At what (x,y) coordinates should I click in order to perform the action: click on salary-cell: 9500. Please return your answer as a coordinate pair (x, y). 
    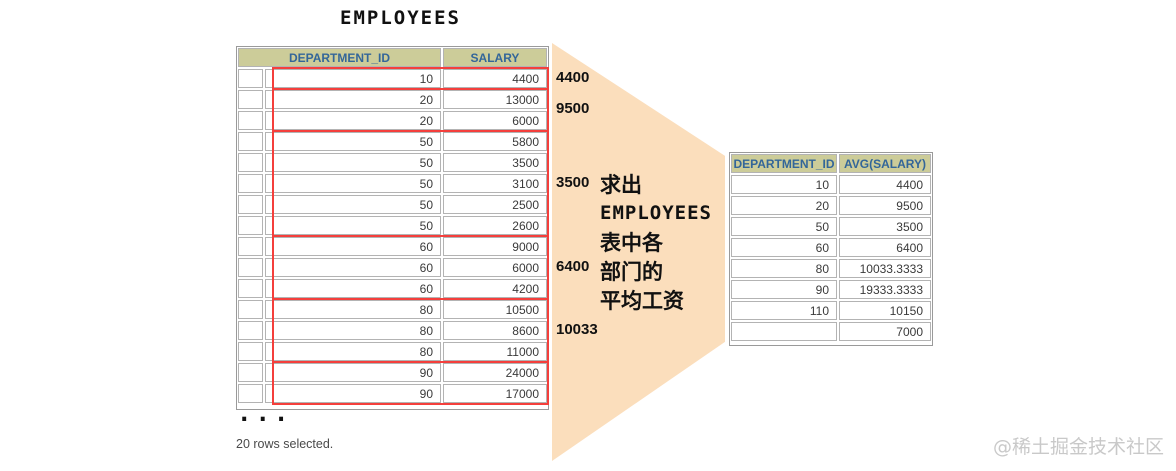
    Looking at the image, I should click on (885, 205).